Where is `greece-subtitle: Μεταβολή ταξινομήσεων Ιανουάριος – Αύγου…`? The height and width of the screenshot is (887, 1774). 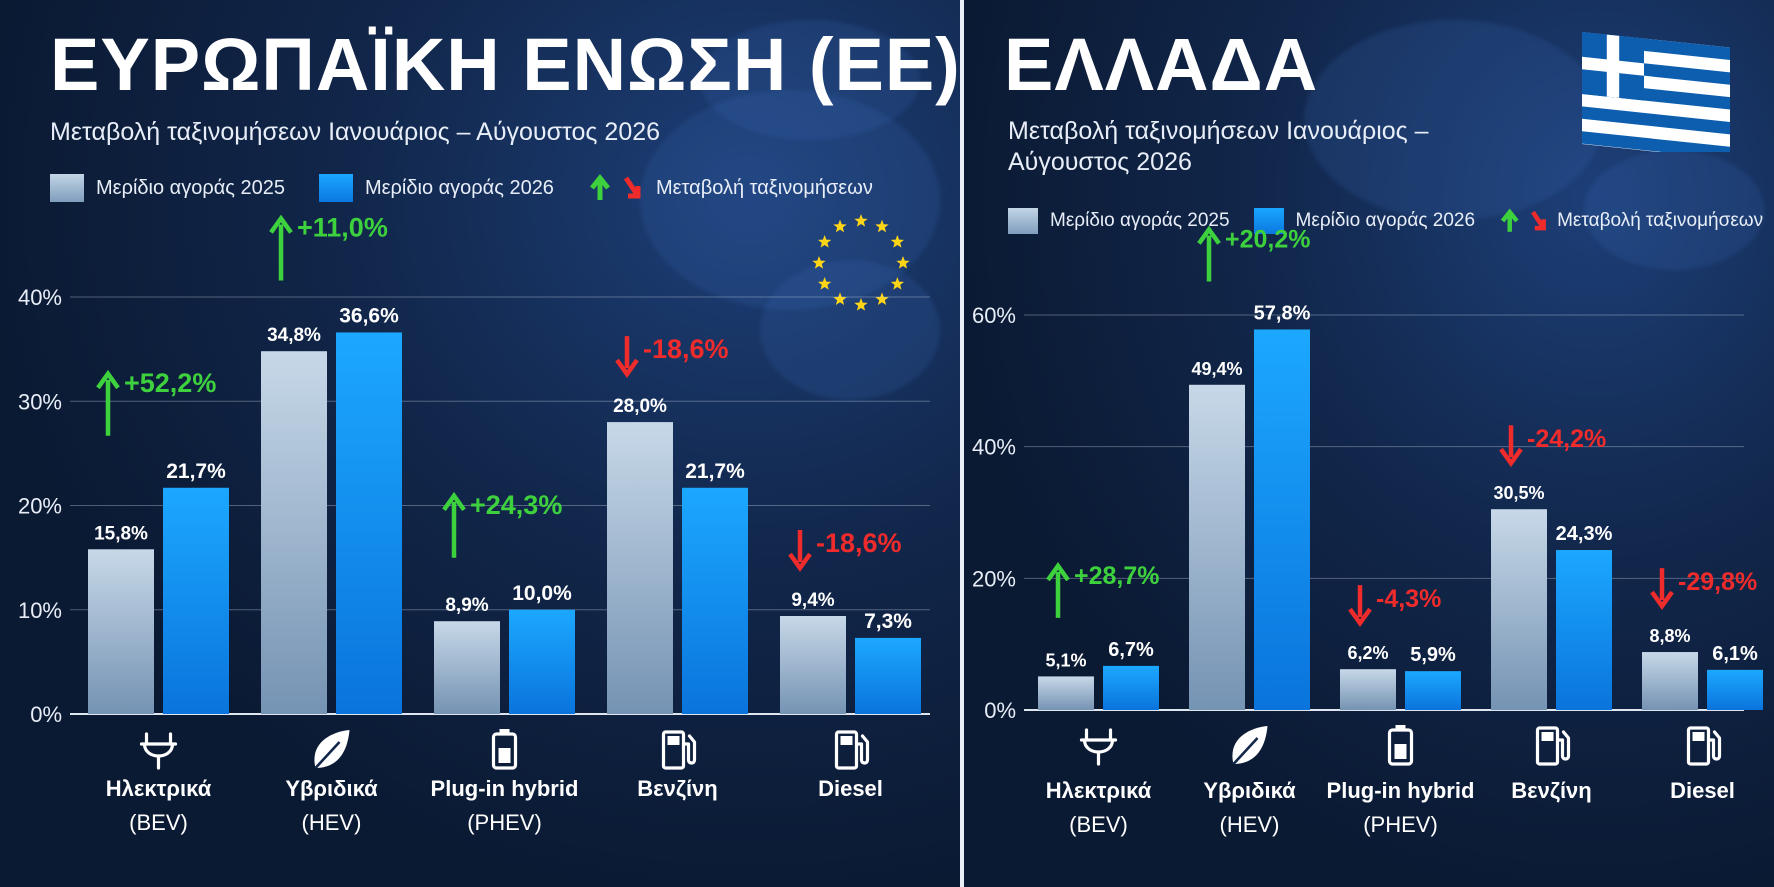 greece-subtitle: Μεταβολή ταξινομήσεων Ιανουάριος – Αύγου… is located at coordinates (1218, 147).